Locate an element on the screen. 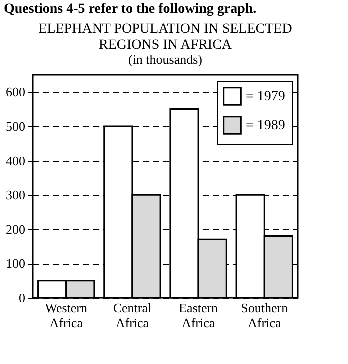 The image size is (348, 364). x-tick-label: Western Africa is located at coordinates (66, 315).